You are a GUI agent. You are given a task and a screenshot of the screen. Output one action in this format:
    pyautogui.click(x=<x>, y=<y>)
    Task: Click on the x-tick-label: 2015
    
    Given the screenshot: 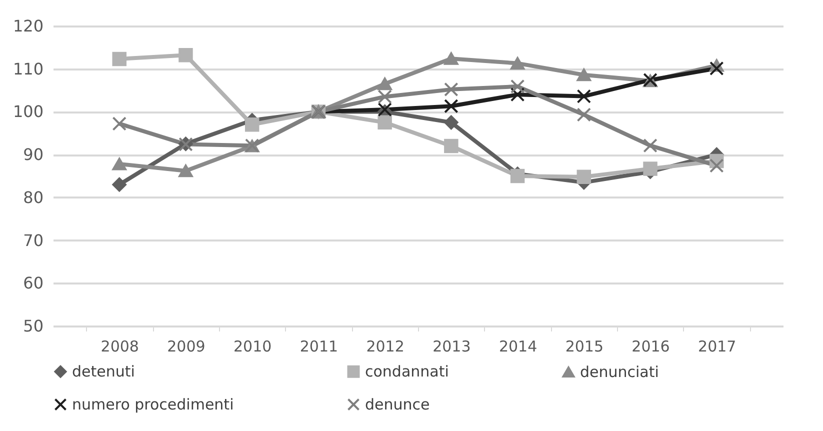 What is the action you would take?
    pyautogui.click(x=584, y=347)
    